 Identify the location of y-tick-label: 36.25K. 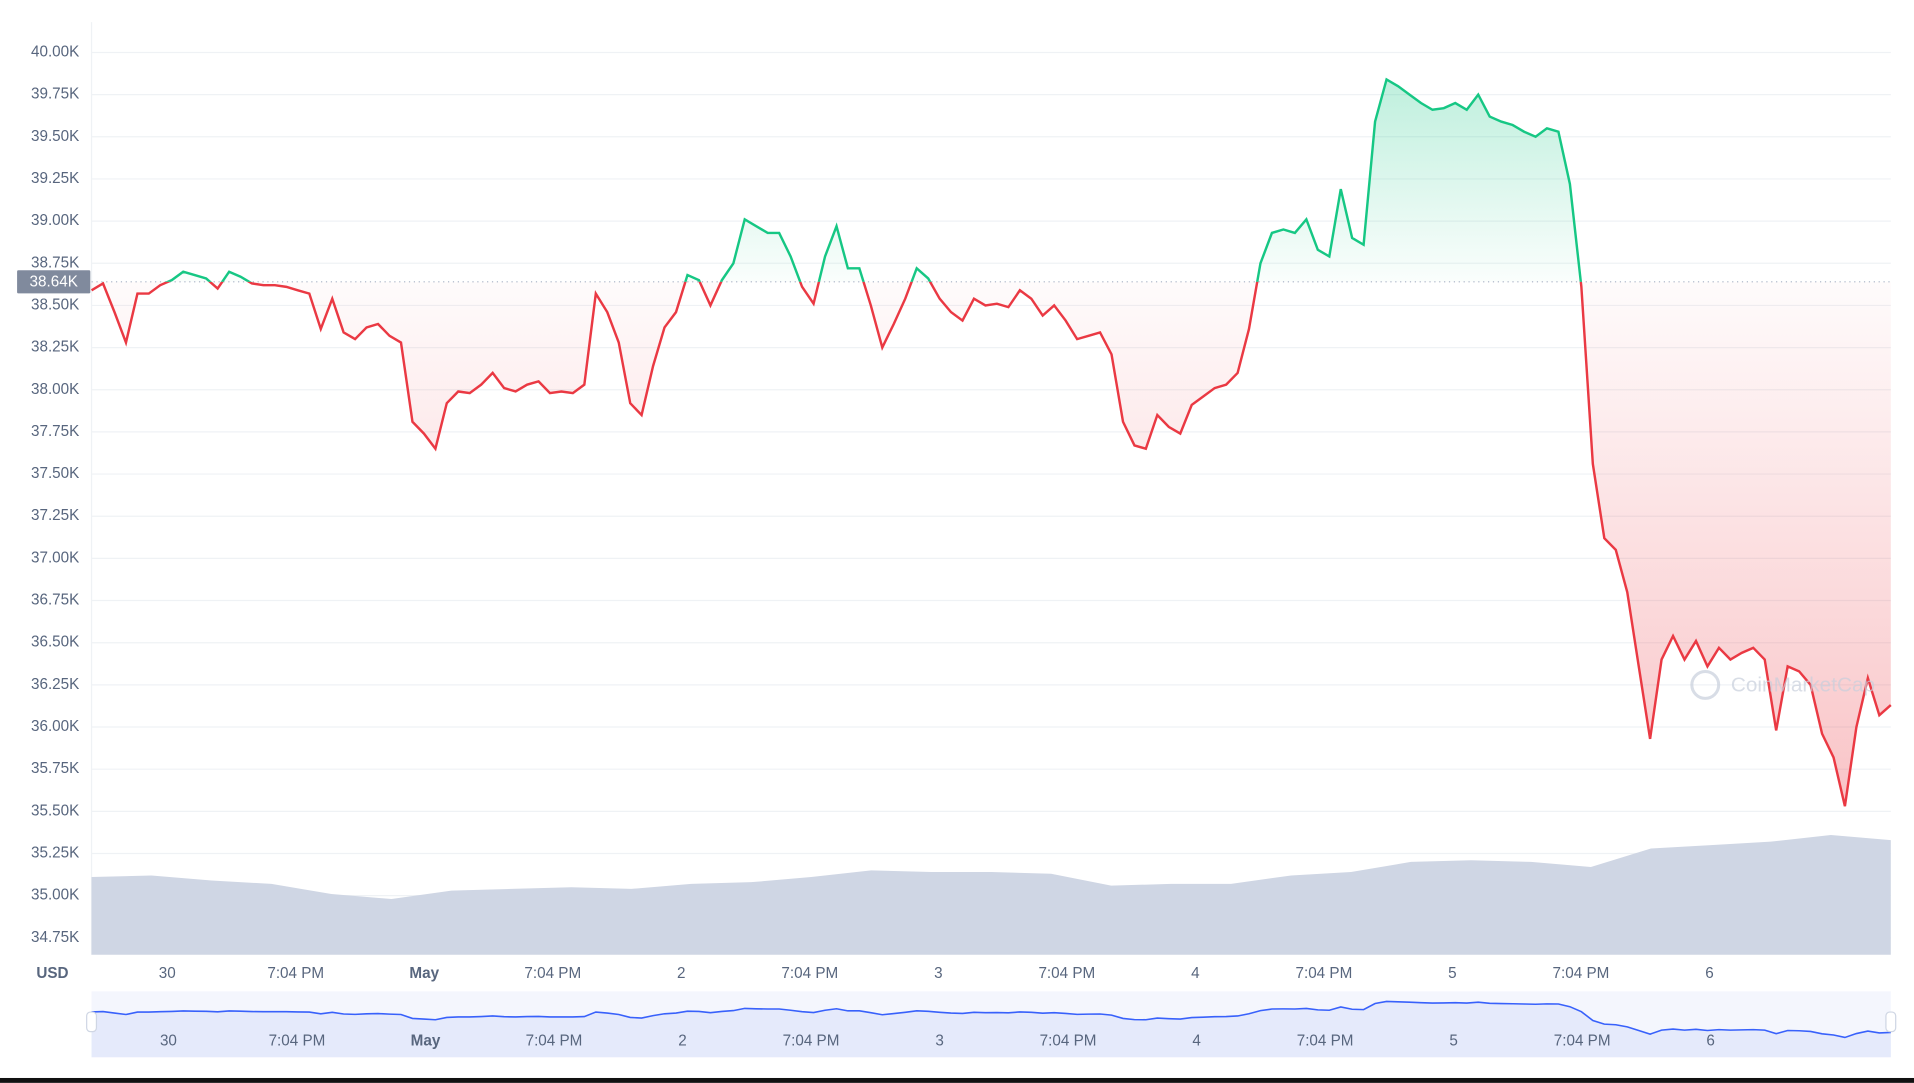
(55, 684).